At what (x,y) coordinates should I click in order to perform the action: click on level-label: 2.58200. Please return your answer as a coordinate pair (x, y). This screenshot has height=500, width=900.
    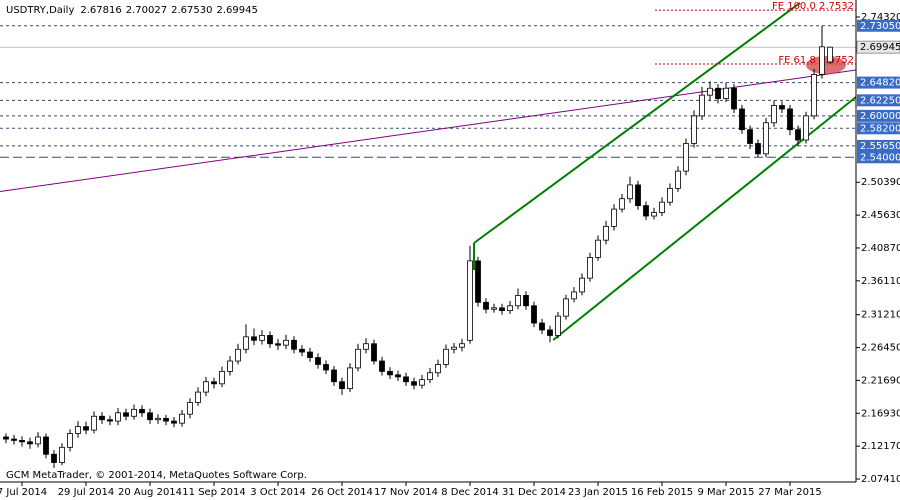
    Looking at the image, I should click on (880, 128).